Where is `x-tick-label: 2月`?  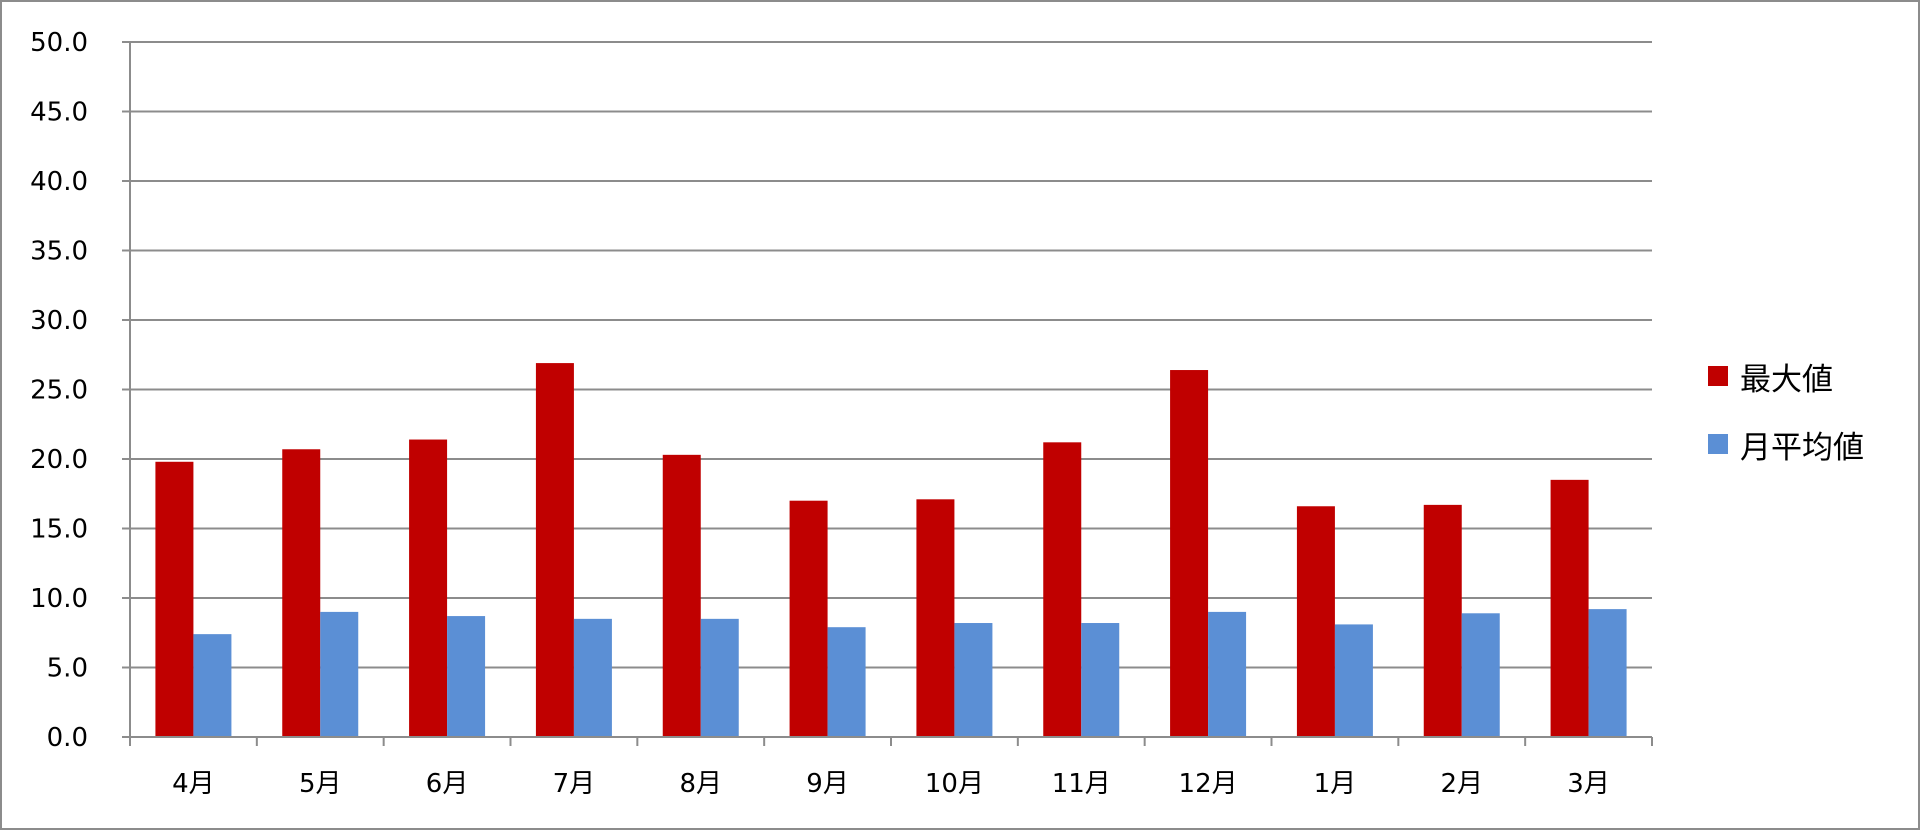
x-tick-label: 2月 is located at coordinates (1461, 784).